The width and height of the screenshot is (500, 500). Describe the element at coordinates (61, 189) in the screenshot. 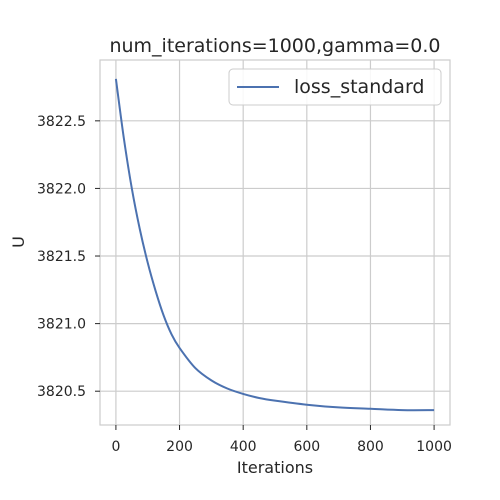

I see `y-tick-label: 3822.0` at that location.